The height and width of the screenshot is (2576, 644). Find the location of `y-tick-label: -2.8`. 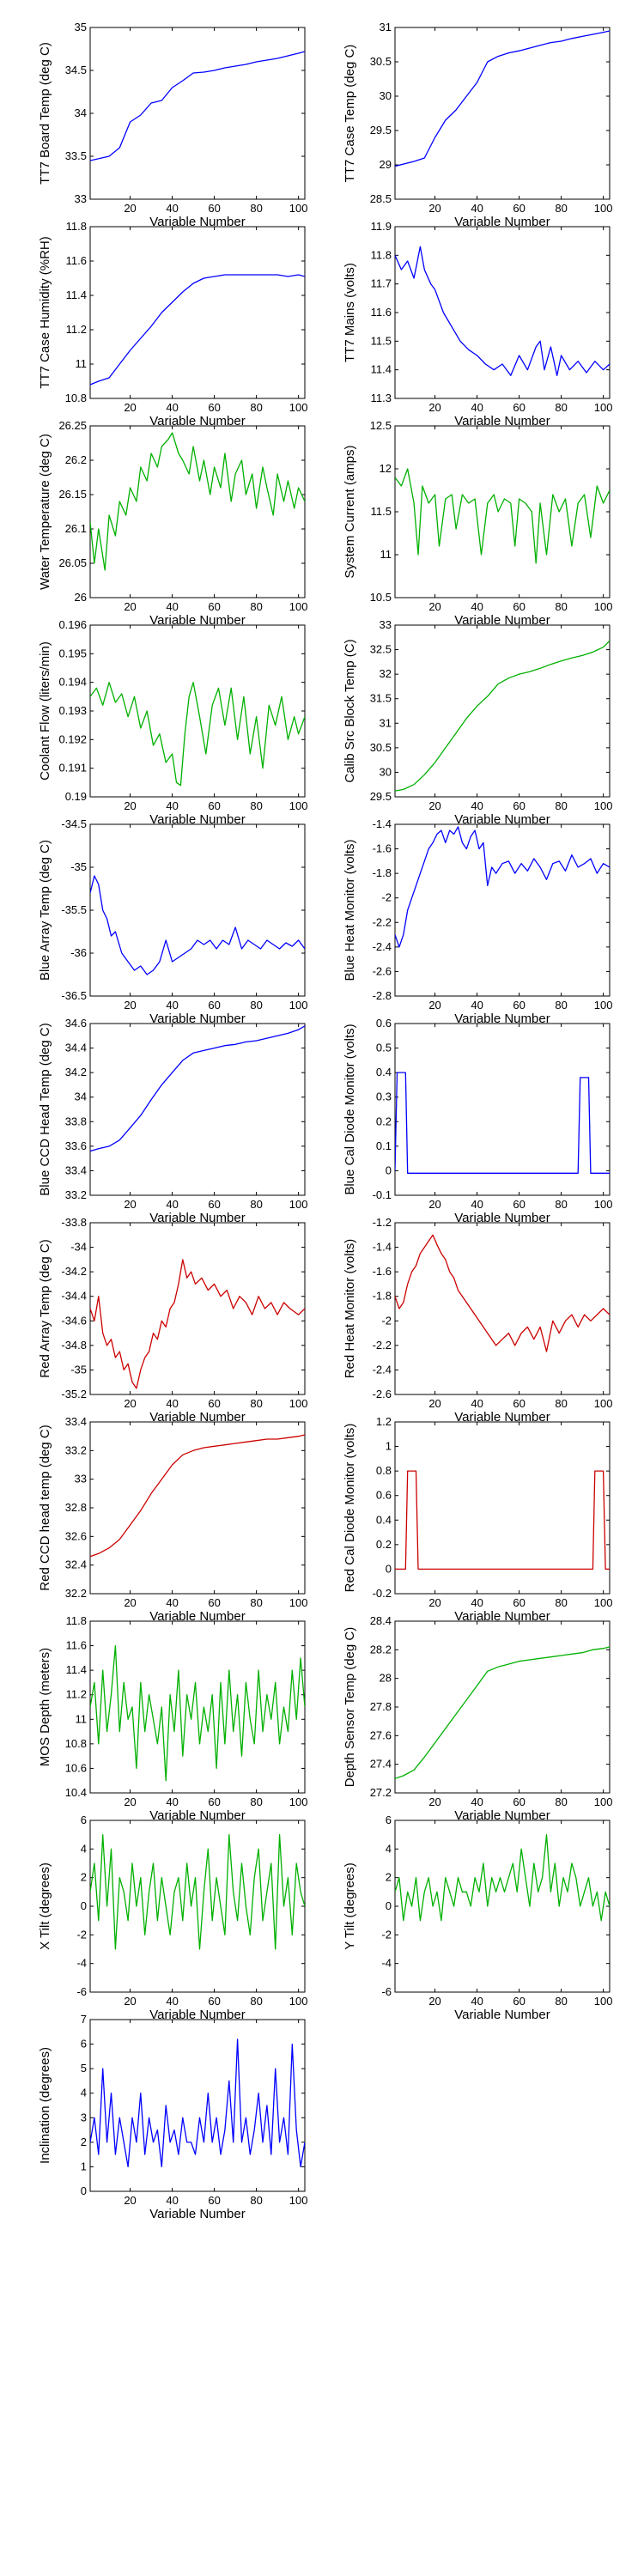

y-tick-label: -2.8 is located at coordinates (382, 995).